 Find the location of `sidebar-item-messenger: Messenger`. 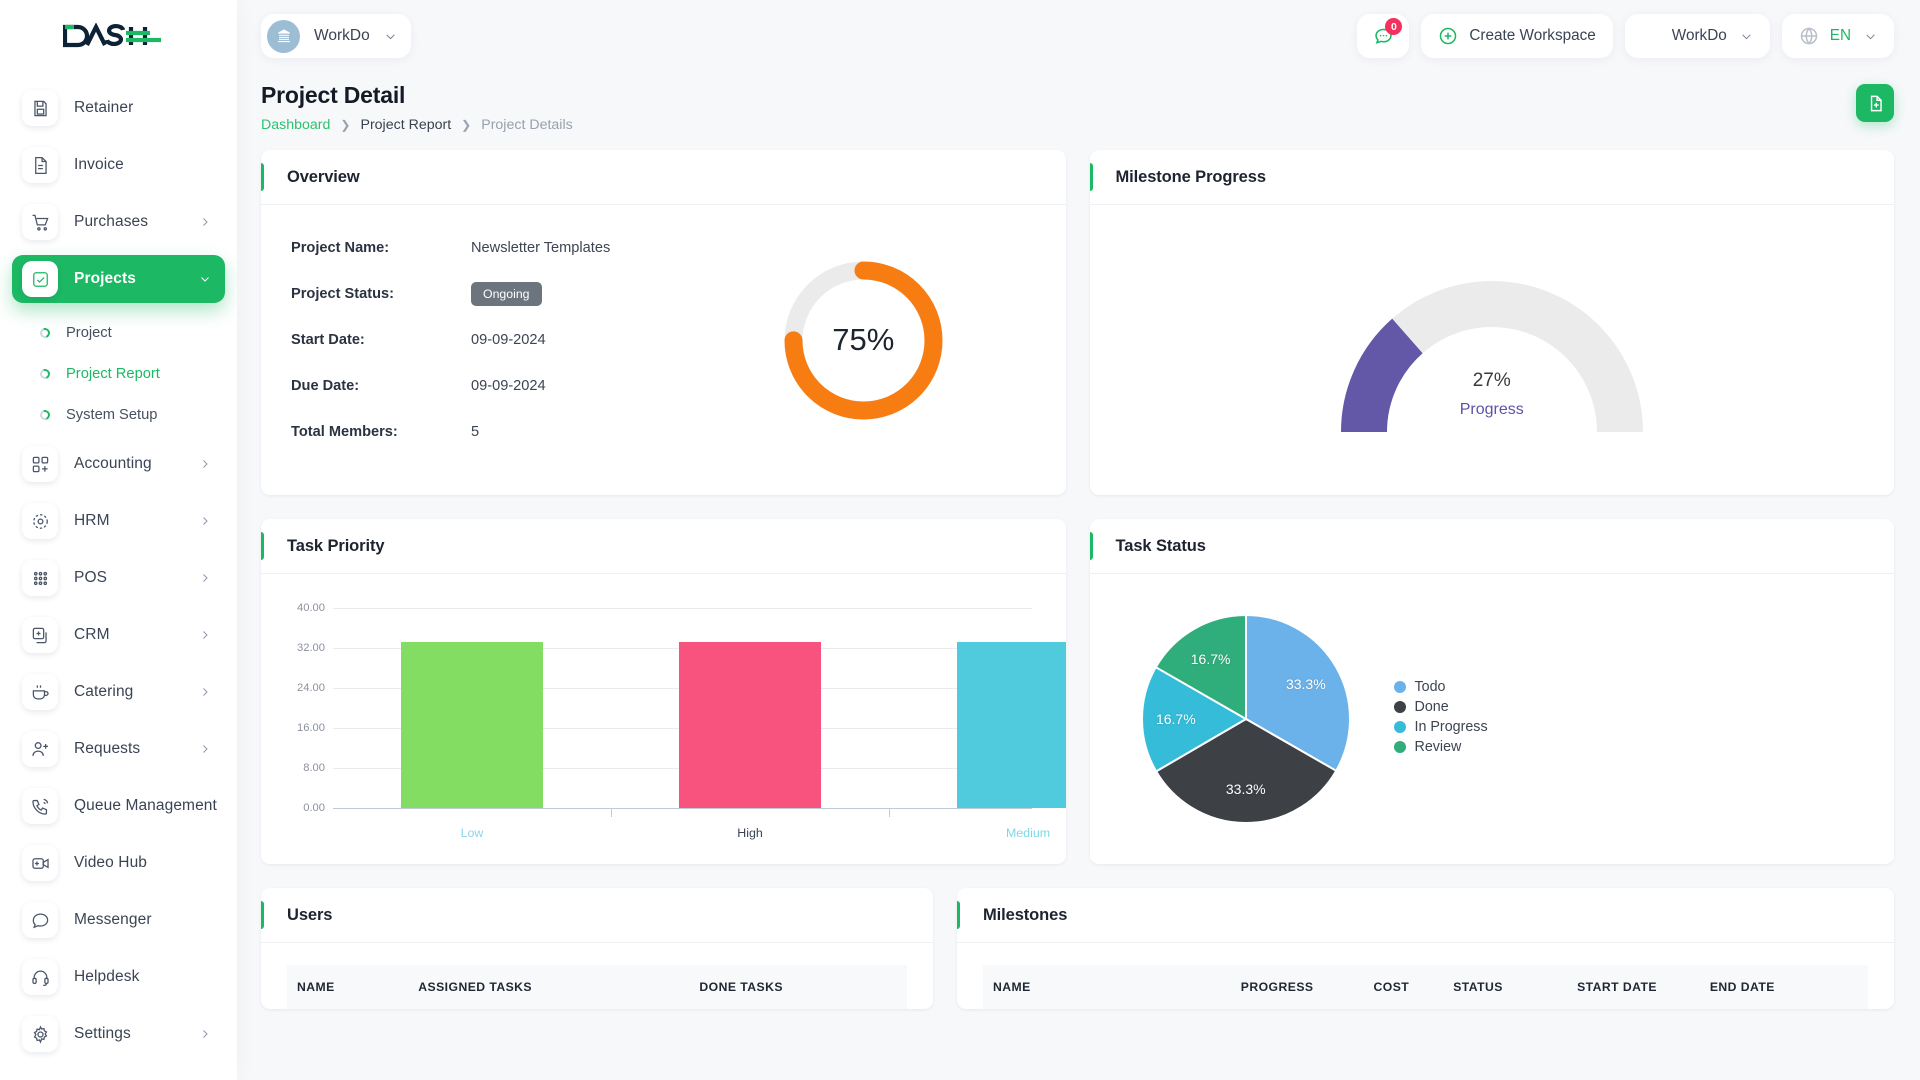

sidebar-item-messenger: Messenger is located at coordinates (118, 920).